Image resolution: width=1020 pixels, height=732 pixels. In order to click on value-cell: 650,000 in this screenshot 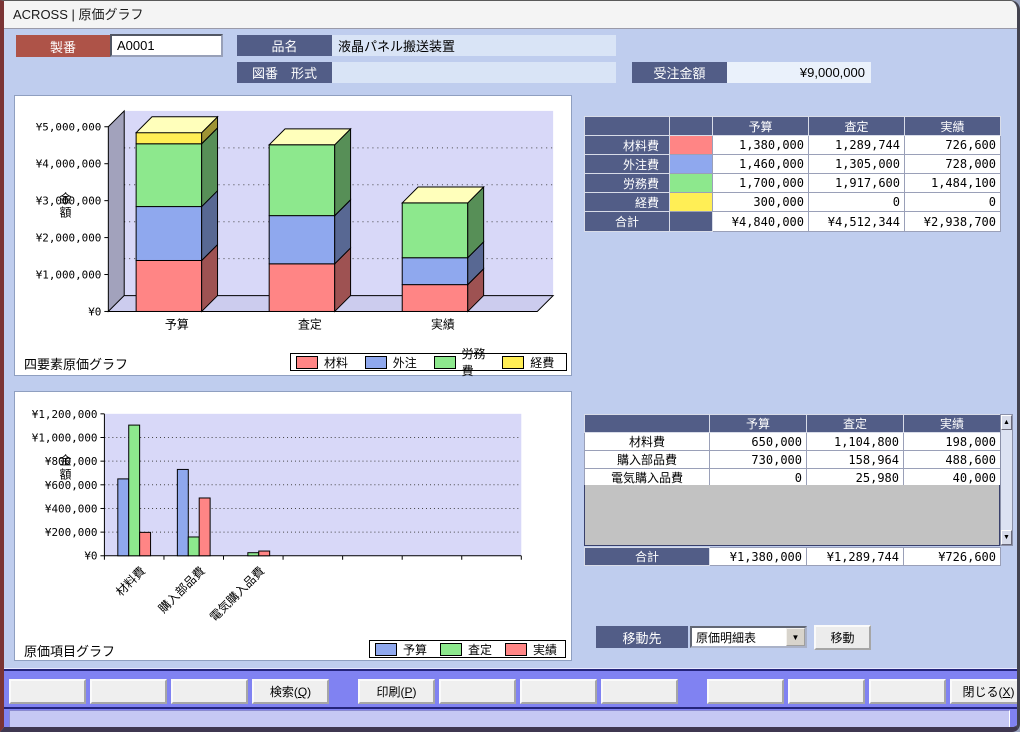, I will do `click(758, 441)`.